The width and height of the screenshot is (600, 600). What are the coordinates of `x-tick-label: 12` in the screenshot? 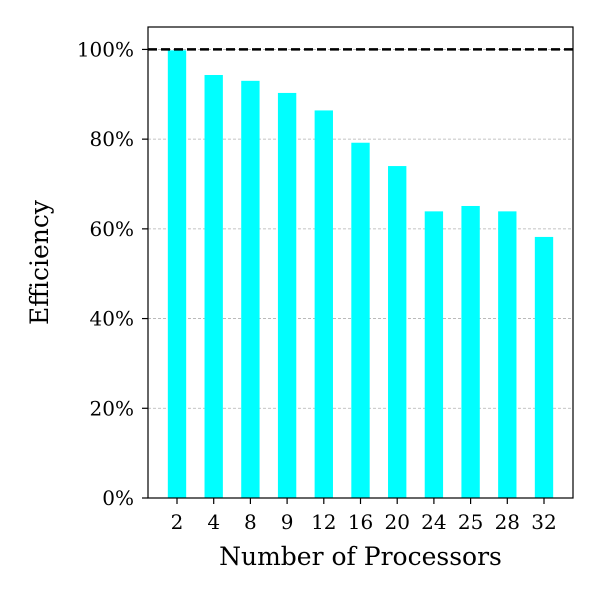 It's located at (323, 522).